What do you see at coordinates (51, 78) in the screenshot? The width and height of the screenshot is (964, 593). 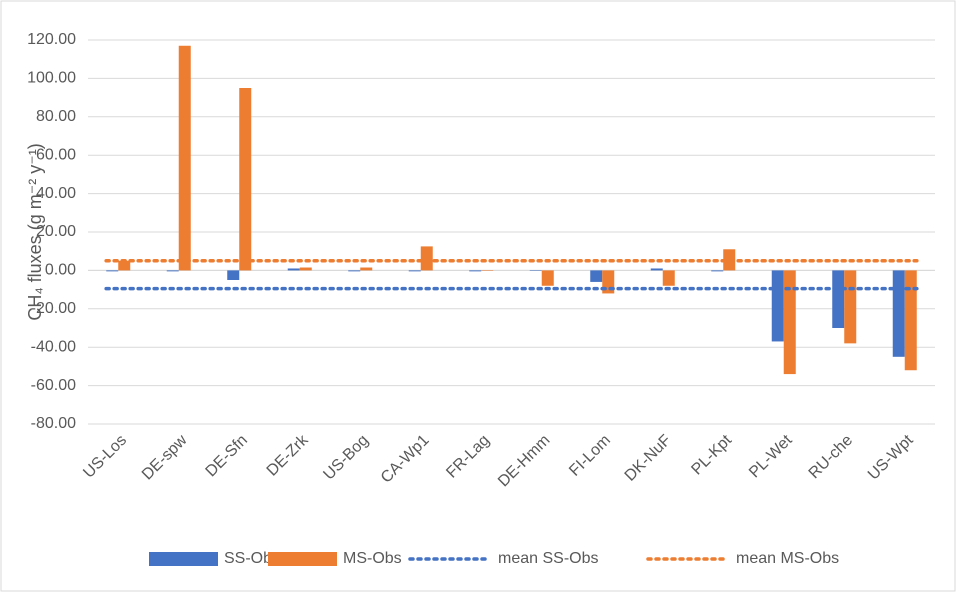 I see `y-tick-label: 100.00` at bounding box center [51, 78].